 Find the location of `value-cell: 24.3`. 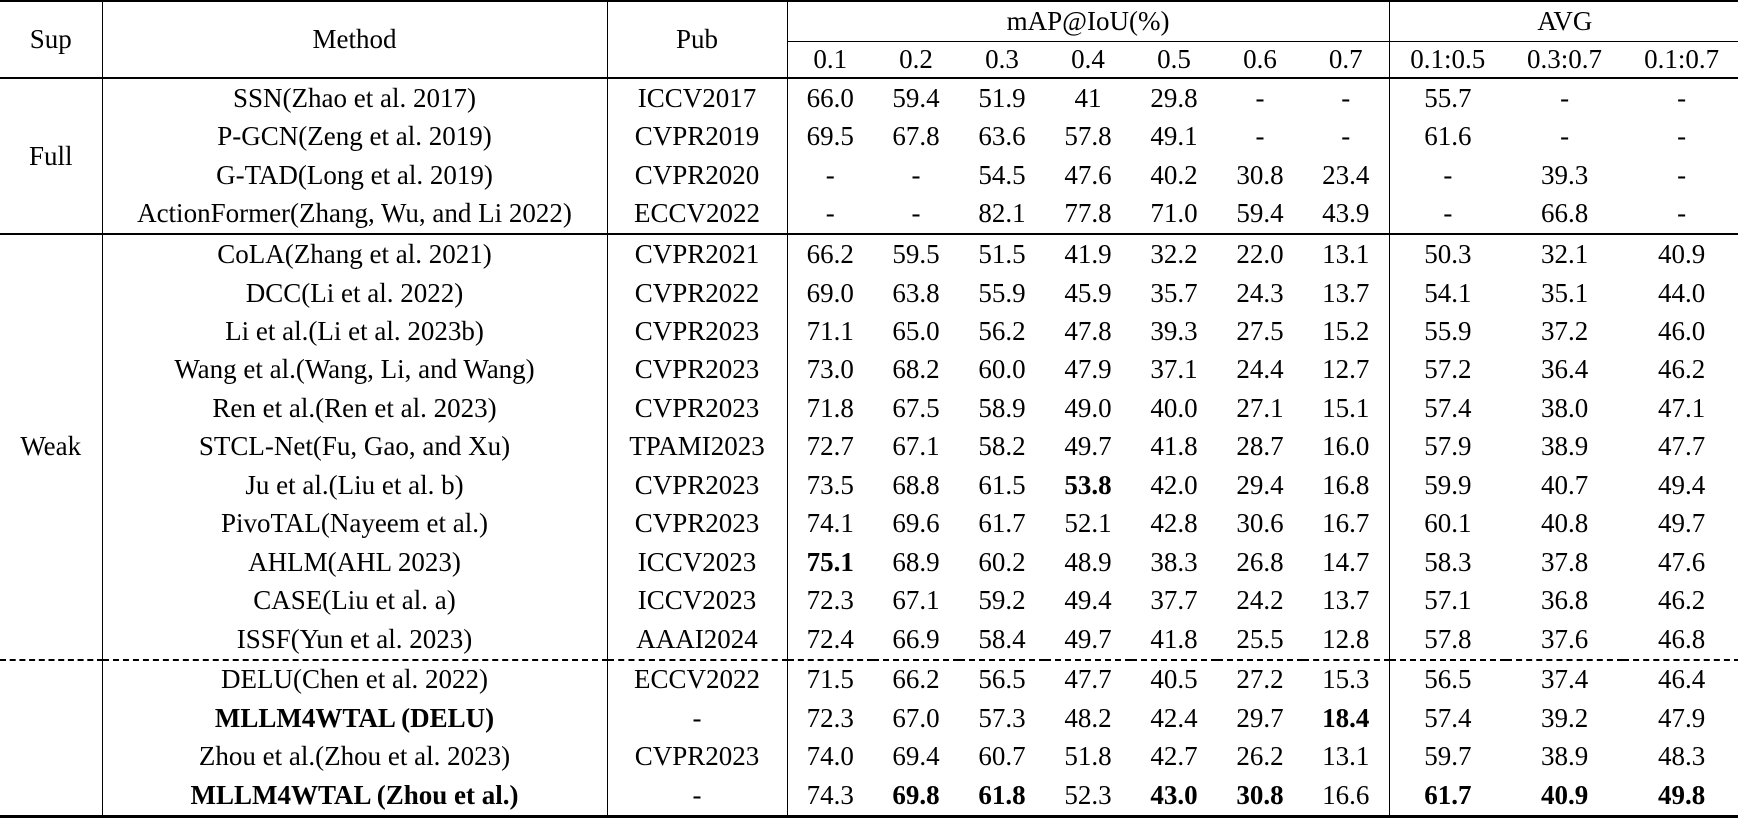

value-cell: 24.3 is located at coordinates (1260, 292).